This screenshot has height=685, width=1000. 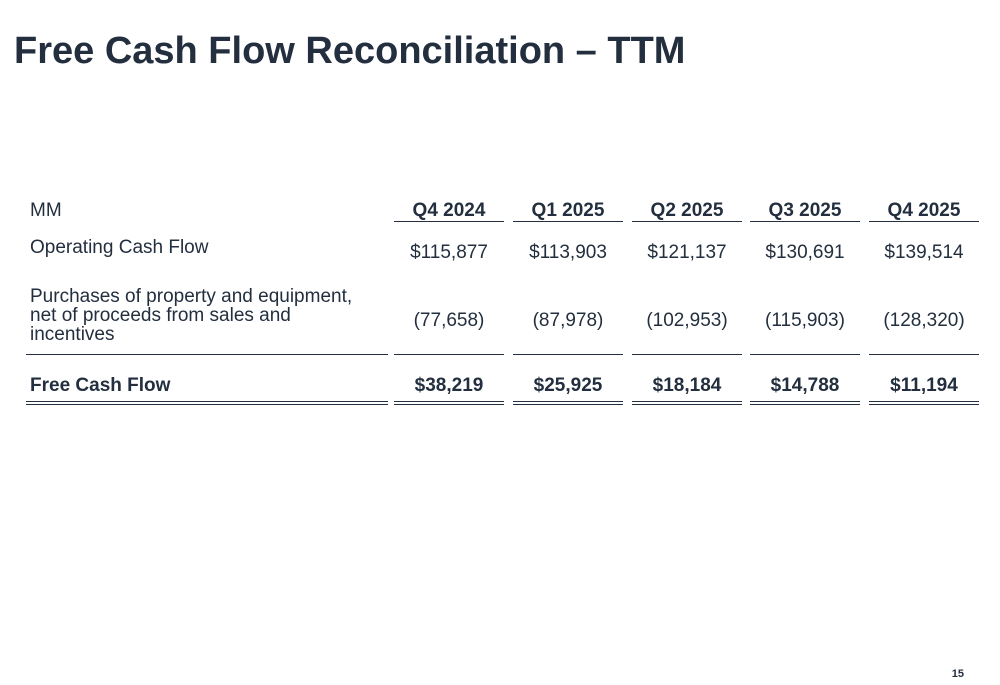 I want to click on header-label: MM, so click(x=46, y=210).